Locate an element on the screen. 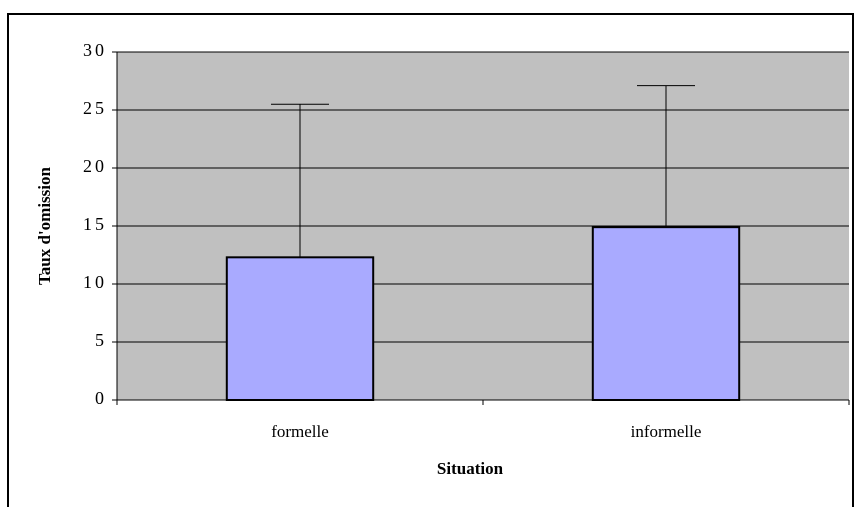  y-tick-label: 15 is located at coordinates (95, 224).